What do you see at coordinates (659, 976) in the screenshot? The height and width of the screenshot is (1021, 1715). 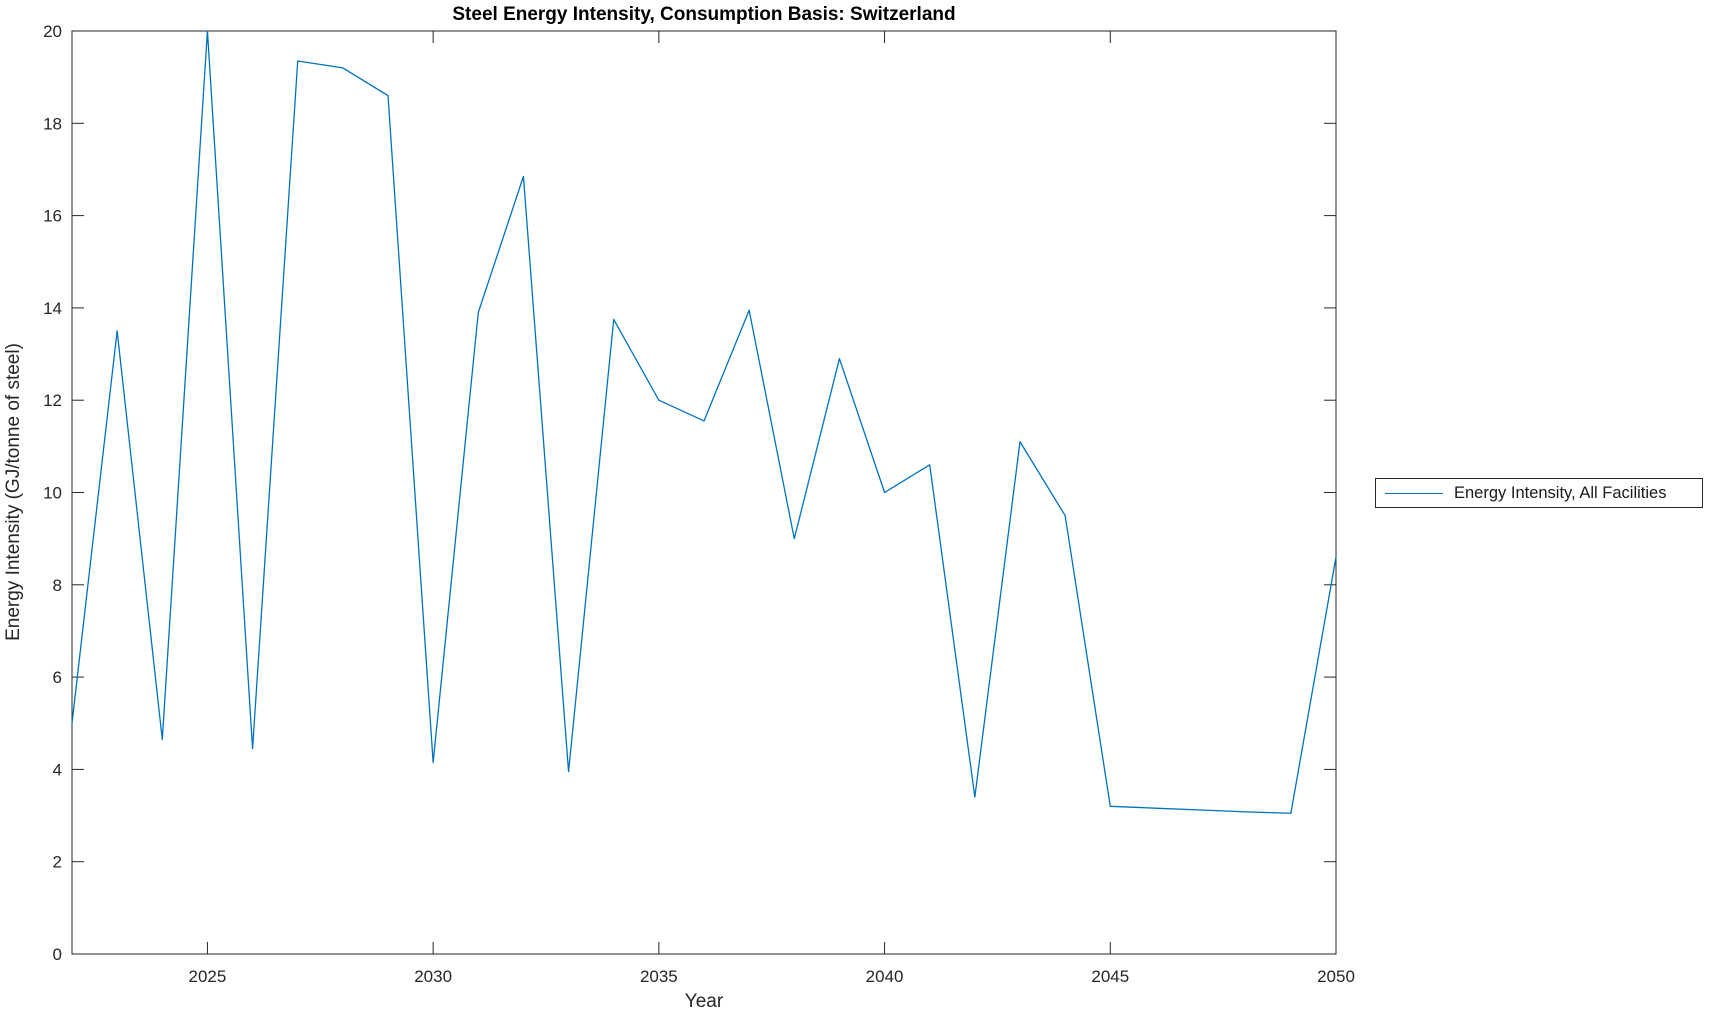 I see `x-tick-label: 2035` at bounding box center [659, 976].